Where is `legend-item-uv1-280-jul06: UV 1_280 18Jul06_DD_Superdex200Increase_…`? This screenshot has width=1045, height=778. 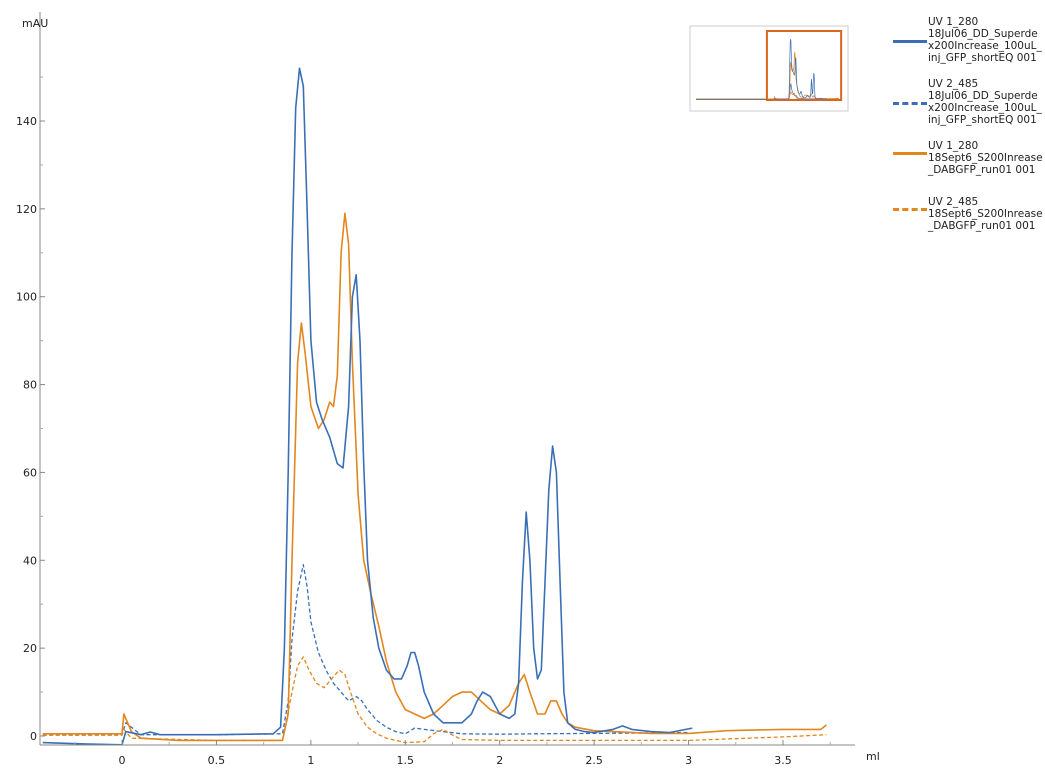
legend-item-uv1-280-jul06: UV 1_280 18Jul06_DD_Superdex200Increase_… is located at coordinates (968, 45).